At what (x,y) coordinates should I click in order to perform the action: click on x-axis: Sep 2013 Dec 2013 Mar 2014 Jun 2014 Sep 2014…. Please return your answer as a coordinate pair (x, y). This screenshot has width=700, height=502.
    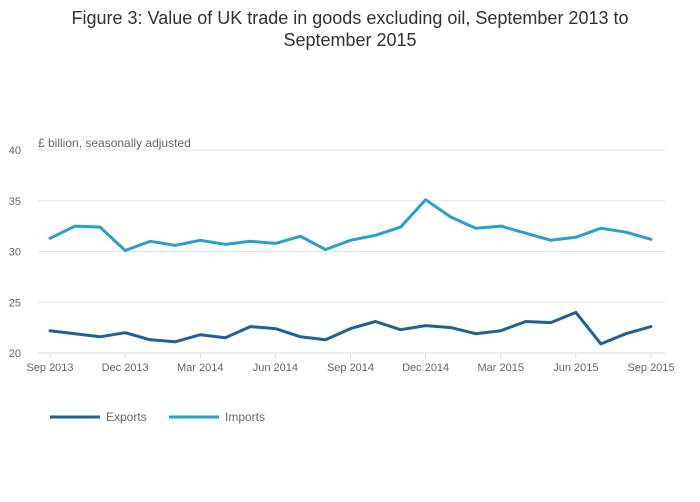
    Looking at the image, I should click on (350, 363).